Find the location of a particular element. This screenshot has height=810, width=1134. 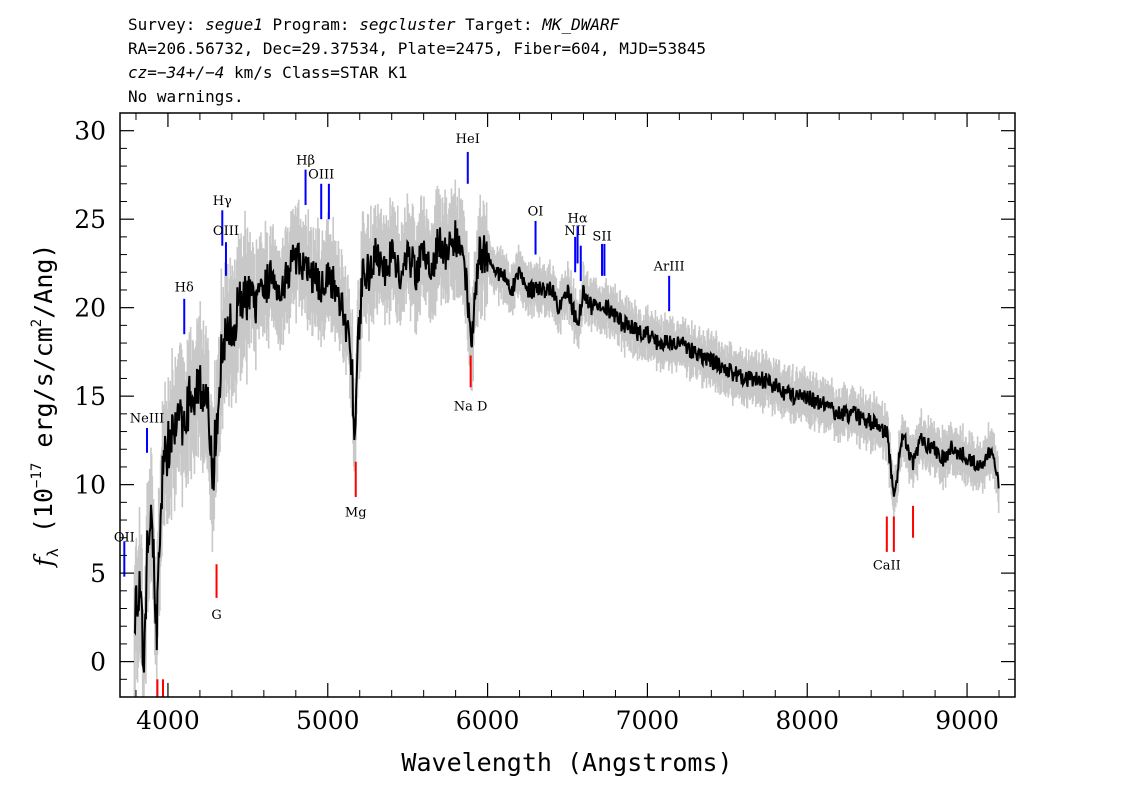

header-segment: Target: is located at coordinates (499, 24).